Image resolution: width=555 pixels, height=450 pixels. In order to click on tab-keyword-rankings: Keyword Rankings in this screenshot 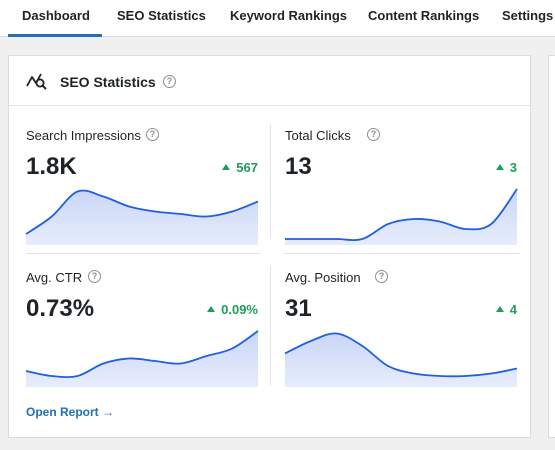, I will do `click(289, 15)`.